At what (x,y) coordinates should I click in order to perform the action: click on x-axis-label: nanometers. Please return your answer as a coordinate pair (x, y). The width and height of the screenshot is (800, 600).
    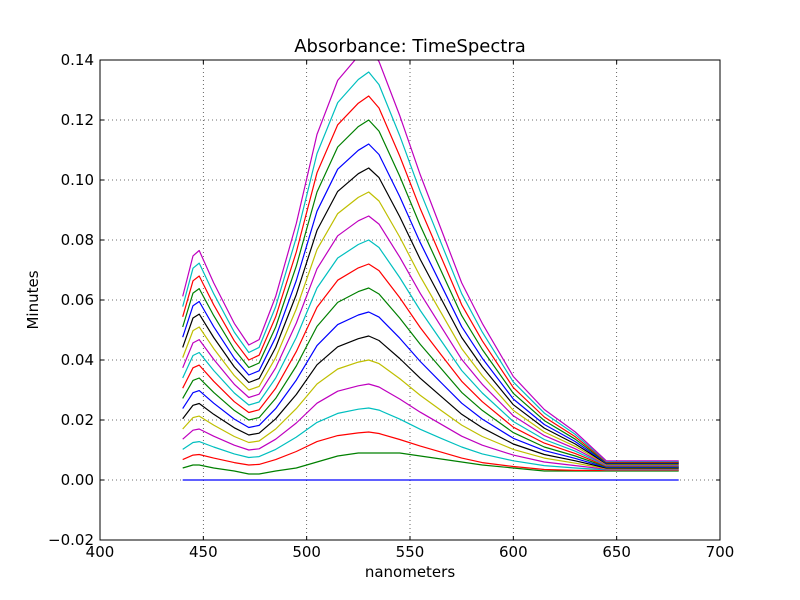
    Looking at the image, I should click on (410, 572).